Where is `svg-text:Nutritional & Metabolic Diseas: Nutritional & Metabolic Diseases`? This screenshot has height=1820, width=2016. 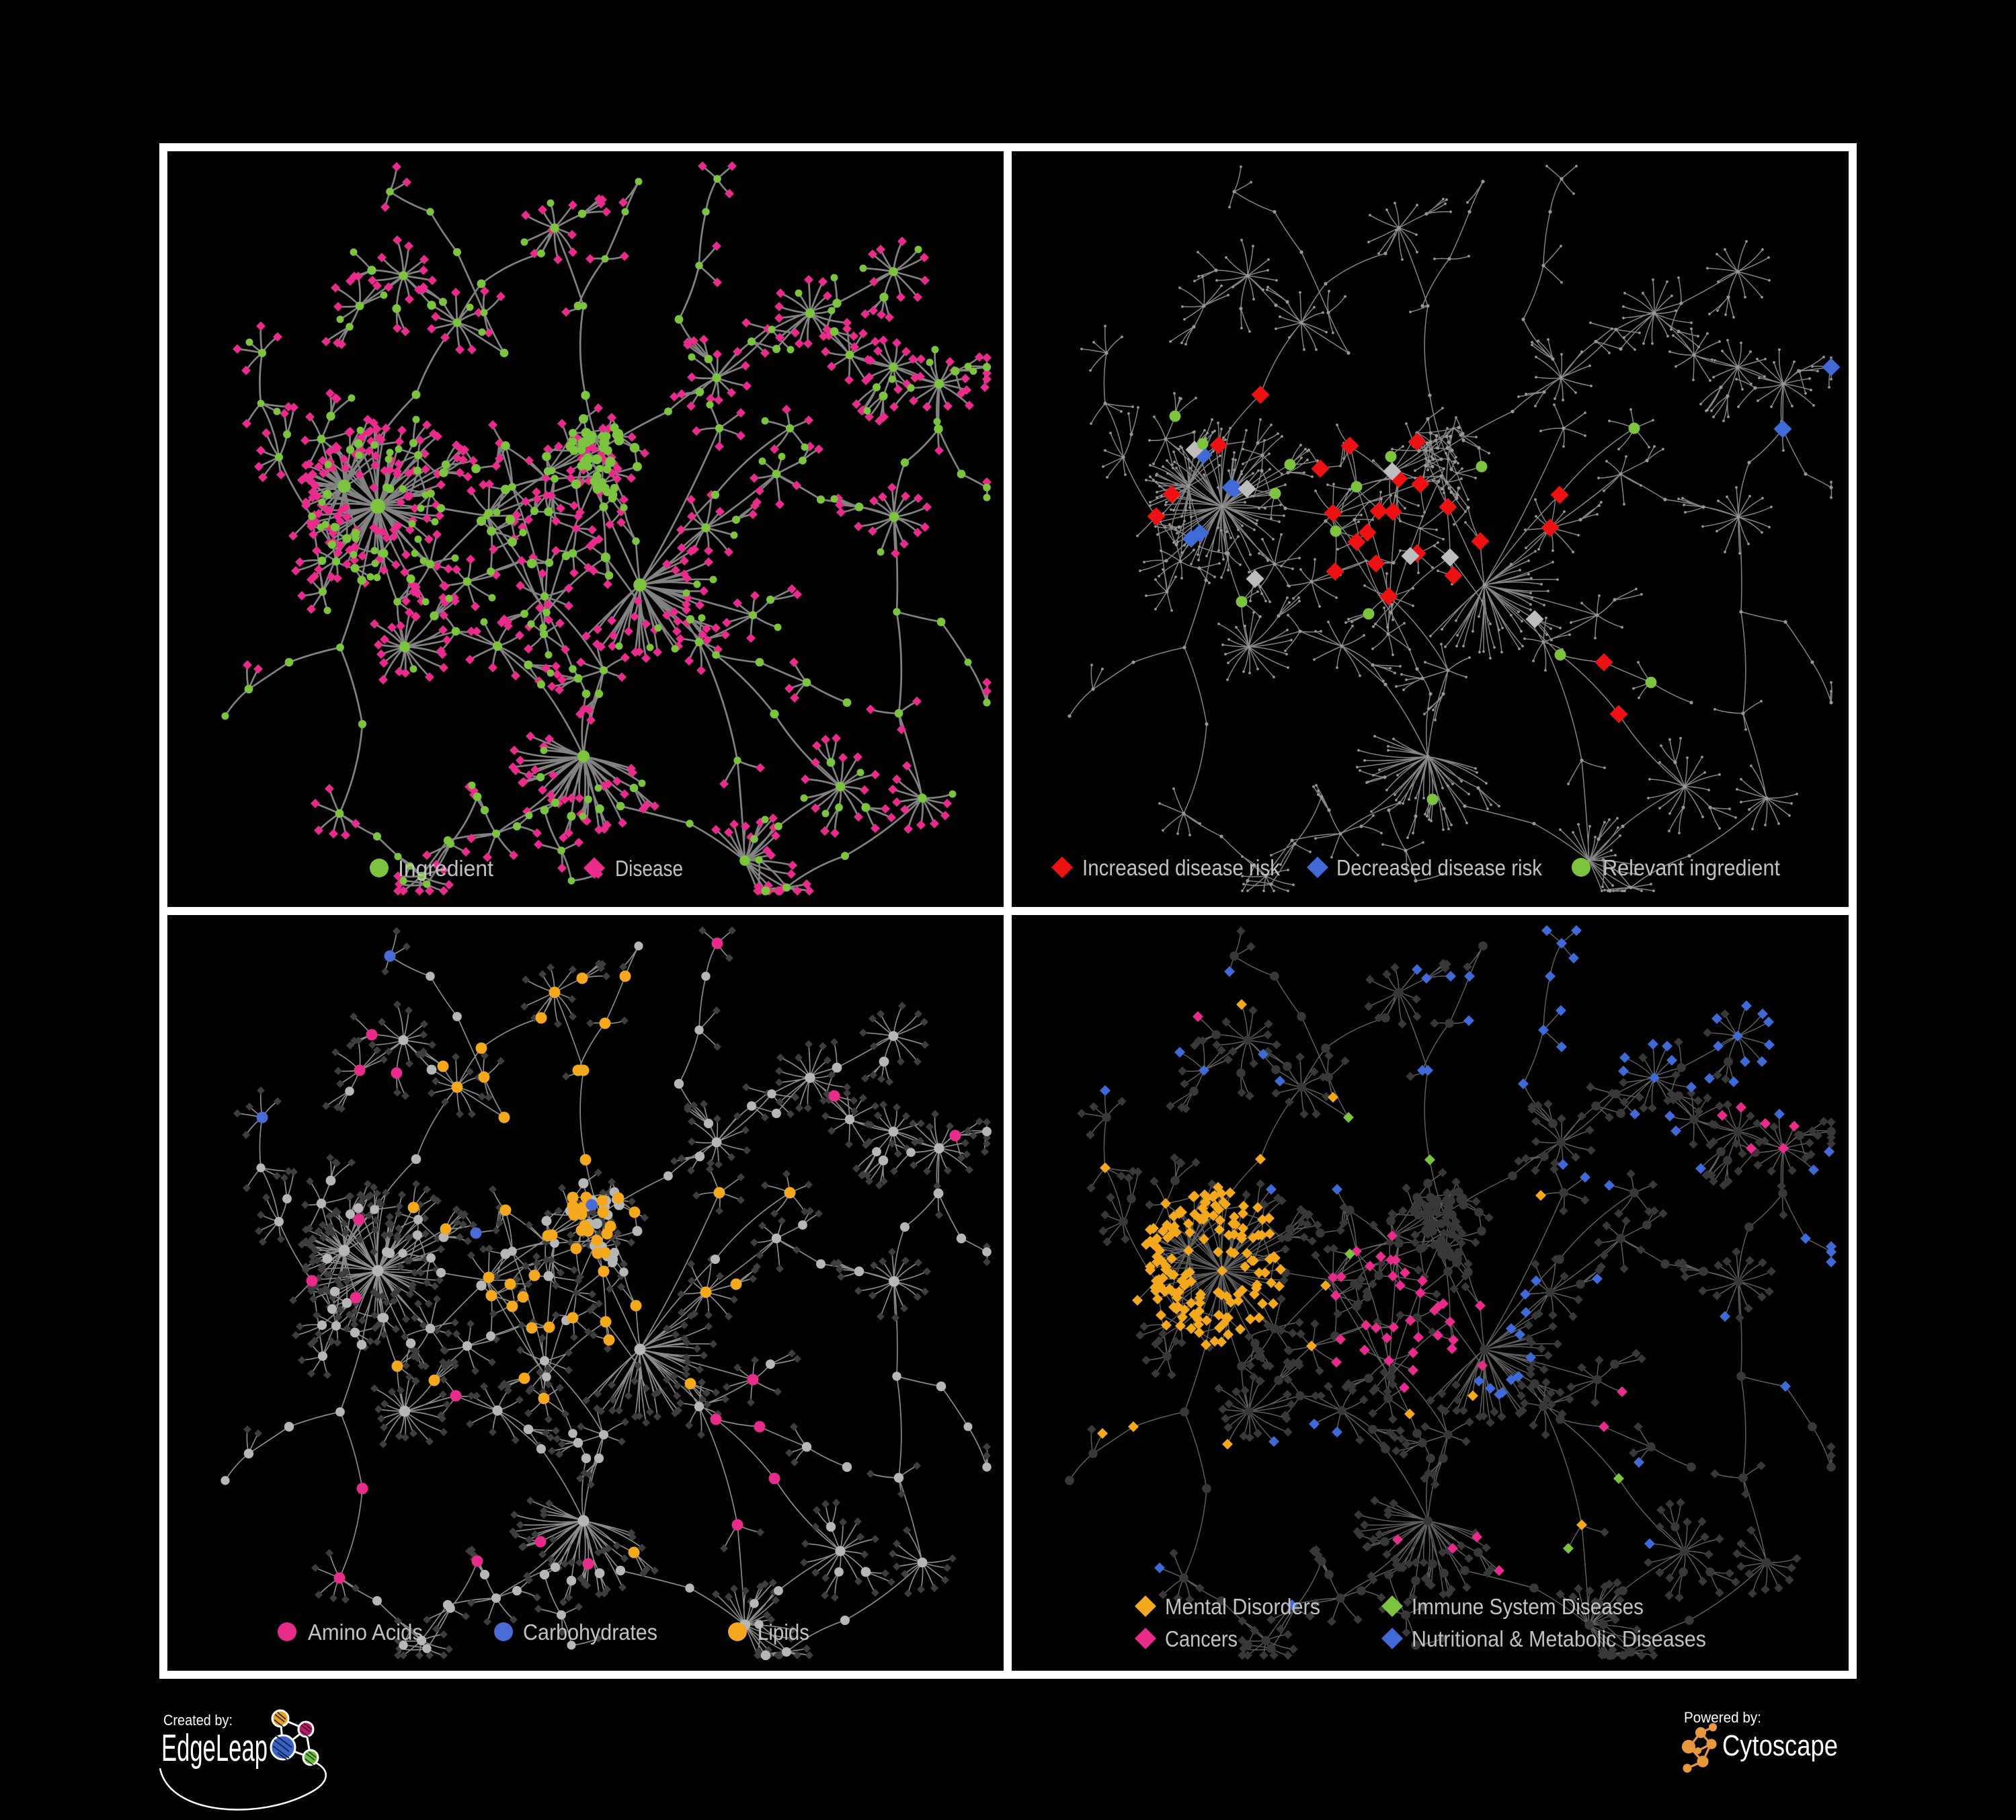 svg-text:Nutritional & Metabolic Diseas: Nutritional & Metabolic Diseases is located at coordinates (1559, 1638).